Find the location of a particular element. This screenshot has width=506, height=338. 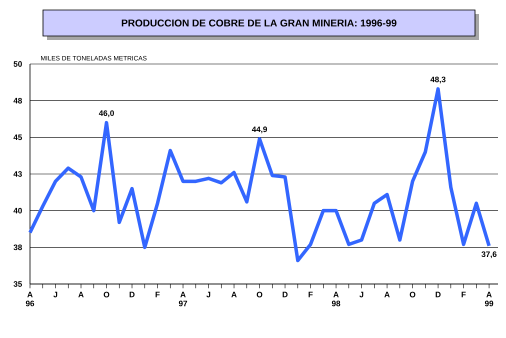

chart-title: PRODUCCION DE COBRE DE LA GRAN MINERIA: 1996-99 is located at coordinates (259, 23).